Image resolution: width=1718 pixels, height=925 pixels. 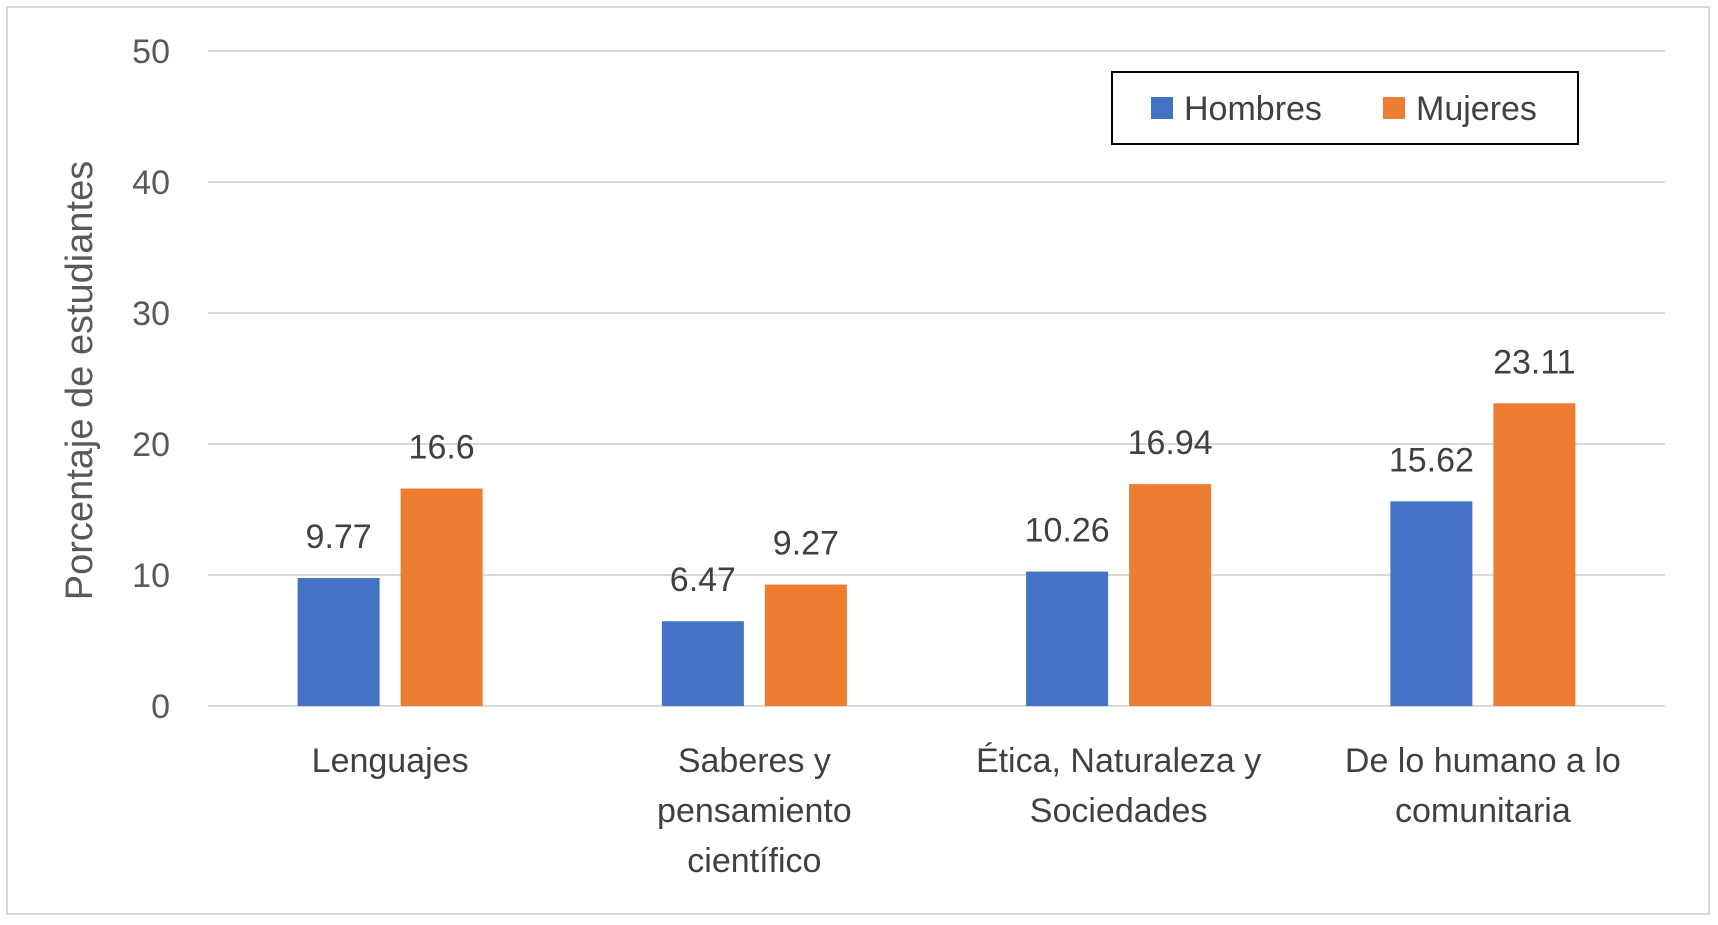 What do you see at coordinates (1118, 761) in the screenshot?
I see `category-label: Ética, Naturaleza y` at bounding box center [1118, 761].